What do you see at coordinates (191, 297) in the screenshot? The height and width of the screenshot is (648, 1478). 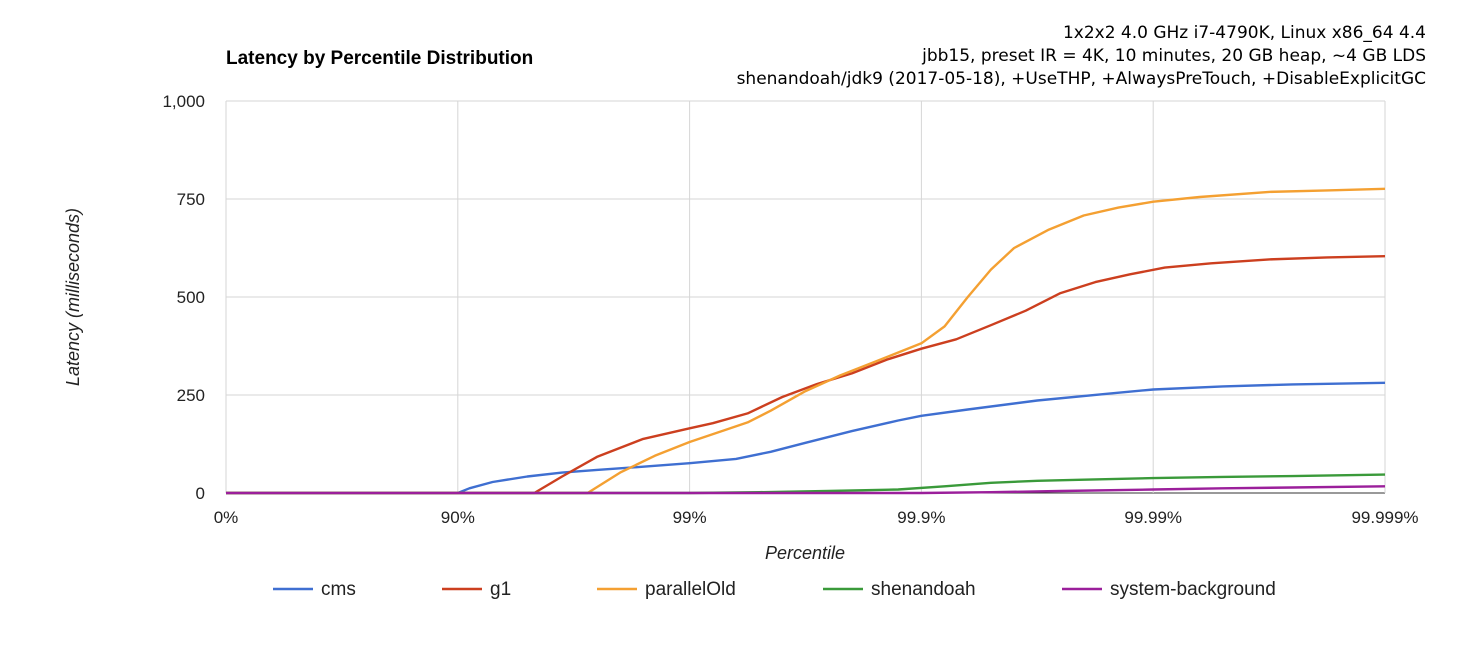 I see `y-tick-label: 500` at bounding box center [191, 297].